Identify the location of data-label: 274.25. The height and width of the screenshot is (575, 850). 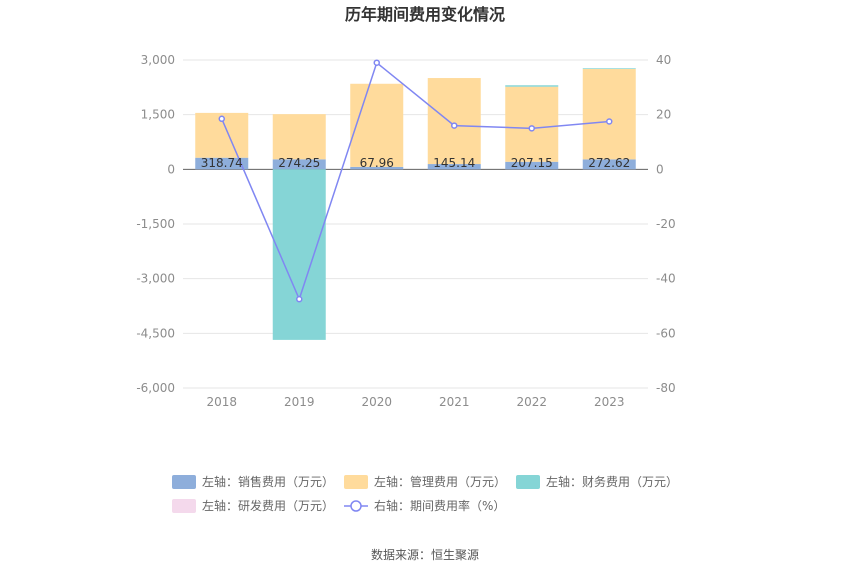
(299, 163).